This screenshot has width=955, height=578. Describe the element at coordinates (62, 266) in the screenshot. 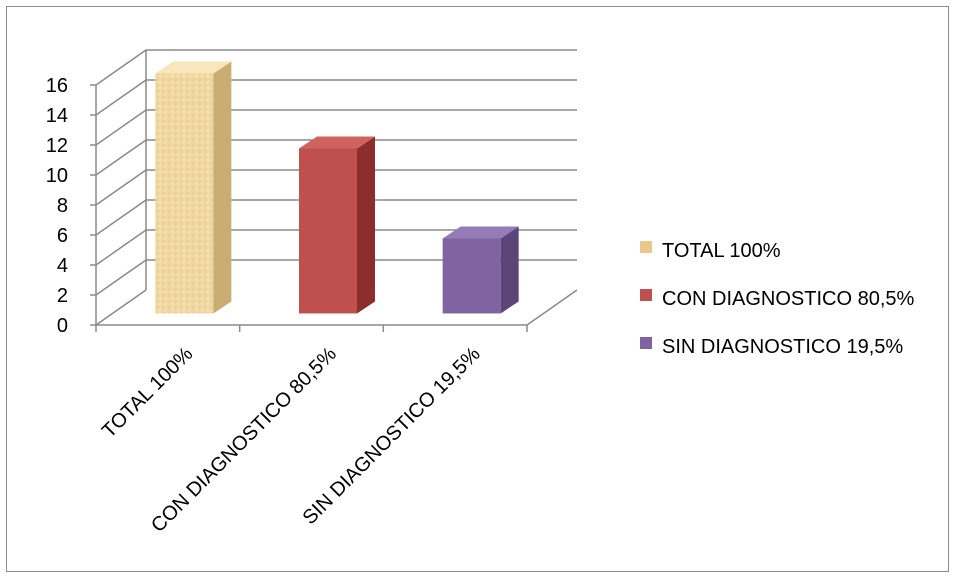

I see `y-tick-label: 4` at that location.